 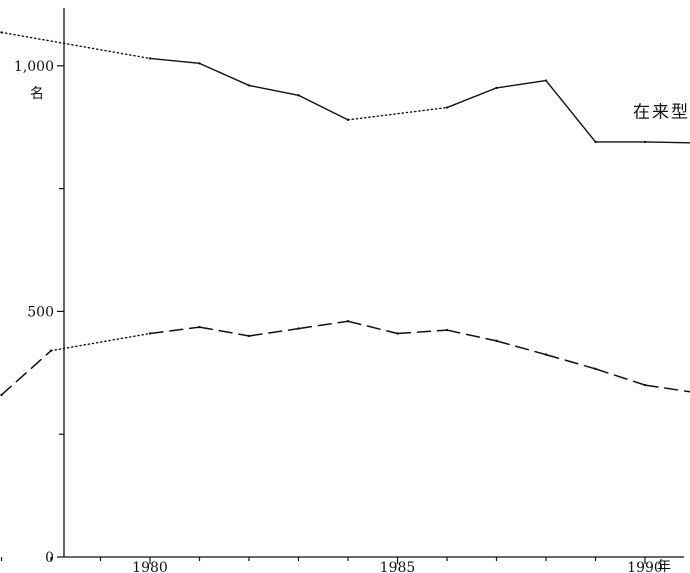 I want to click on series-label: 在来型行商人, so click(x=661, y=112).